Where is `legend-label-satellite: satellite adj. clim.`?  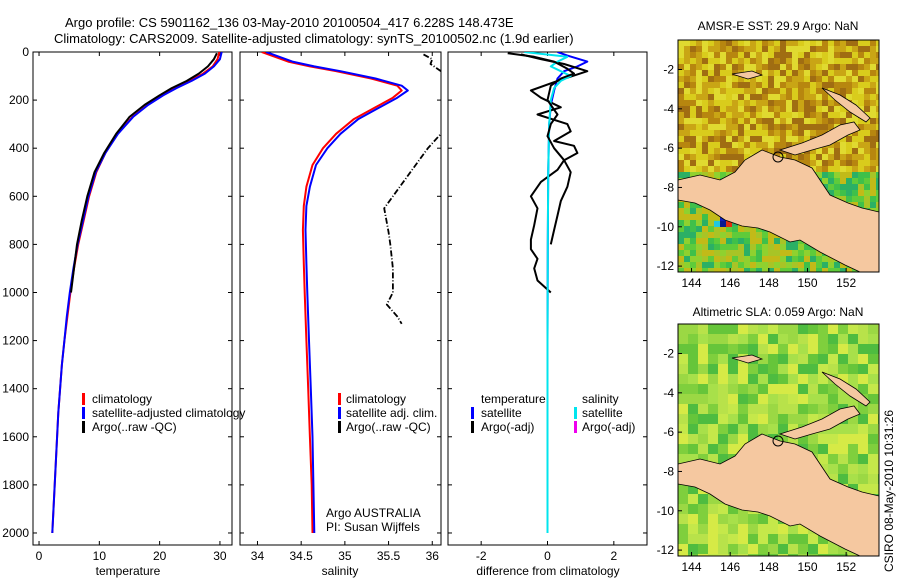 legend-label-satellite: satellite adj. clim. is located at coordinates (391, 413).